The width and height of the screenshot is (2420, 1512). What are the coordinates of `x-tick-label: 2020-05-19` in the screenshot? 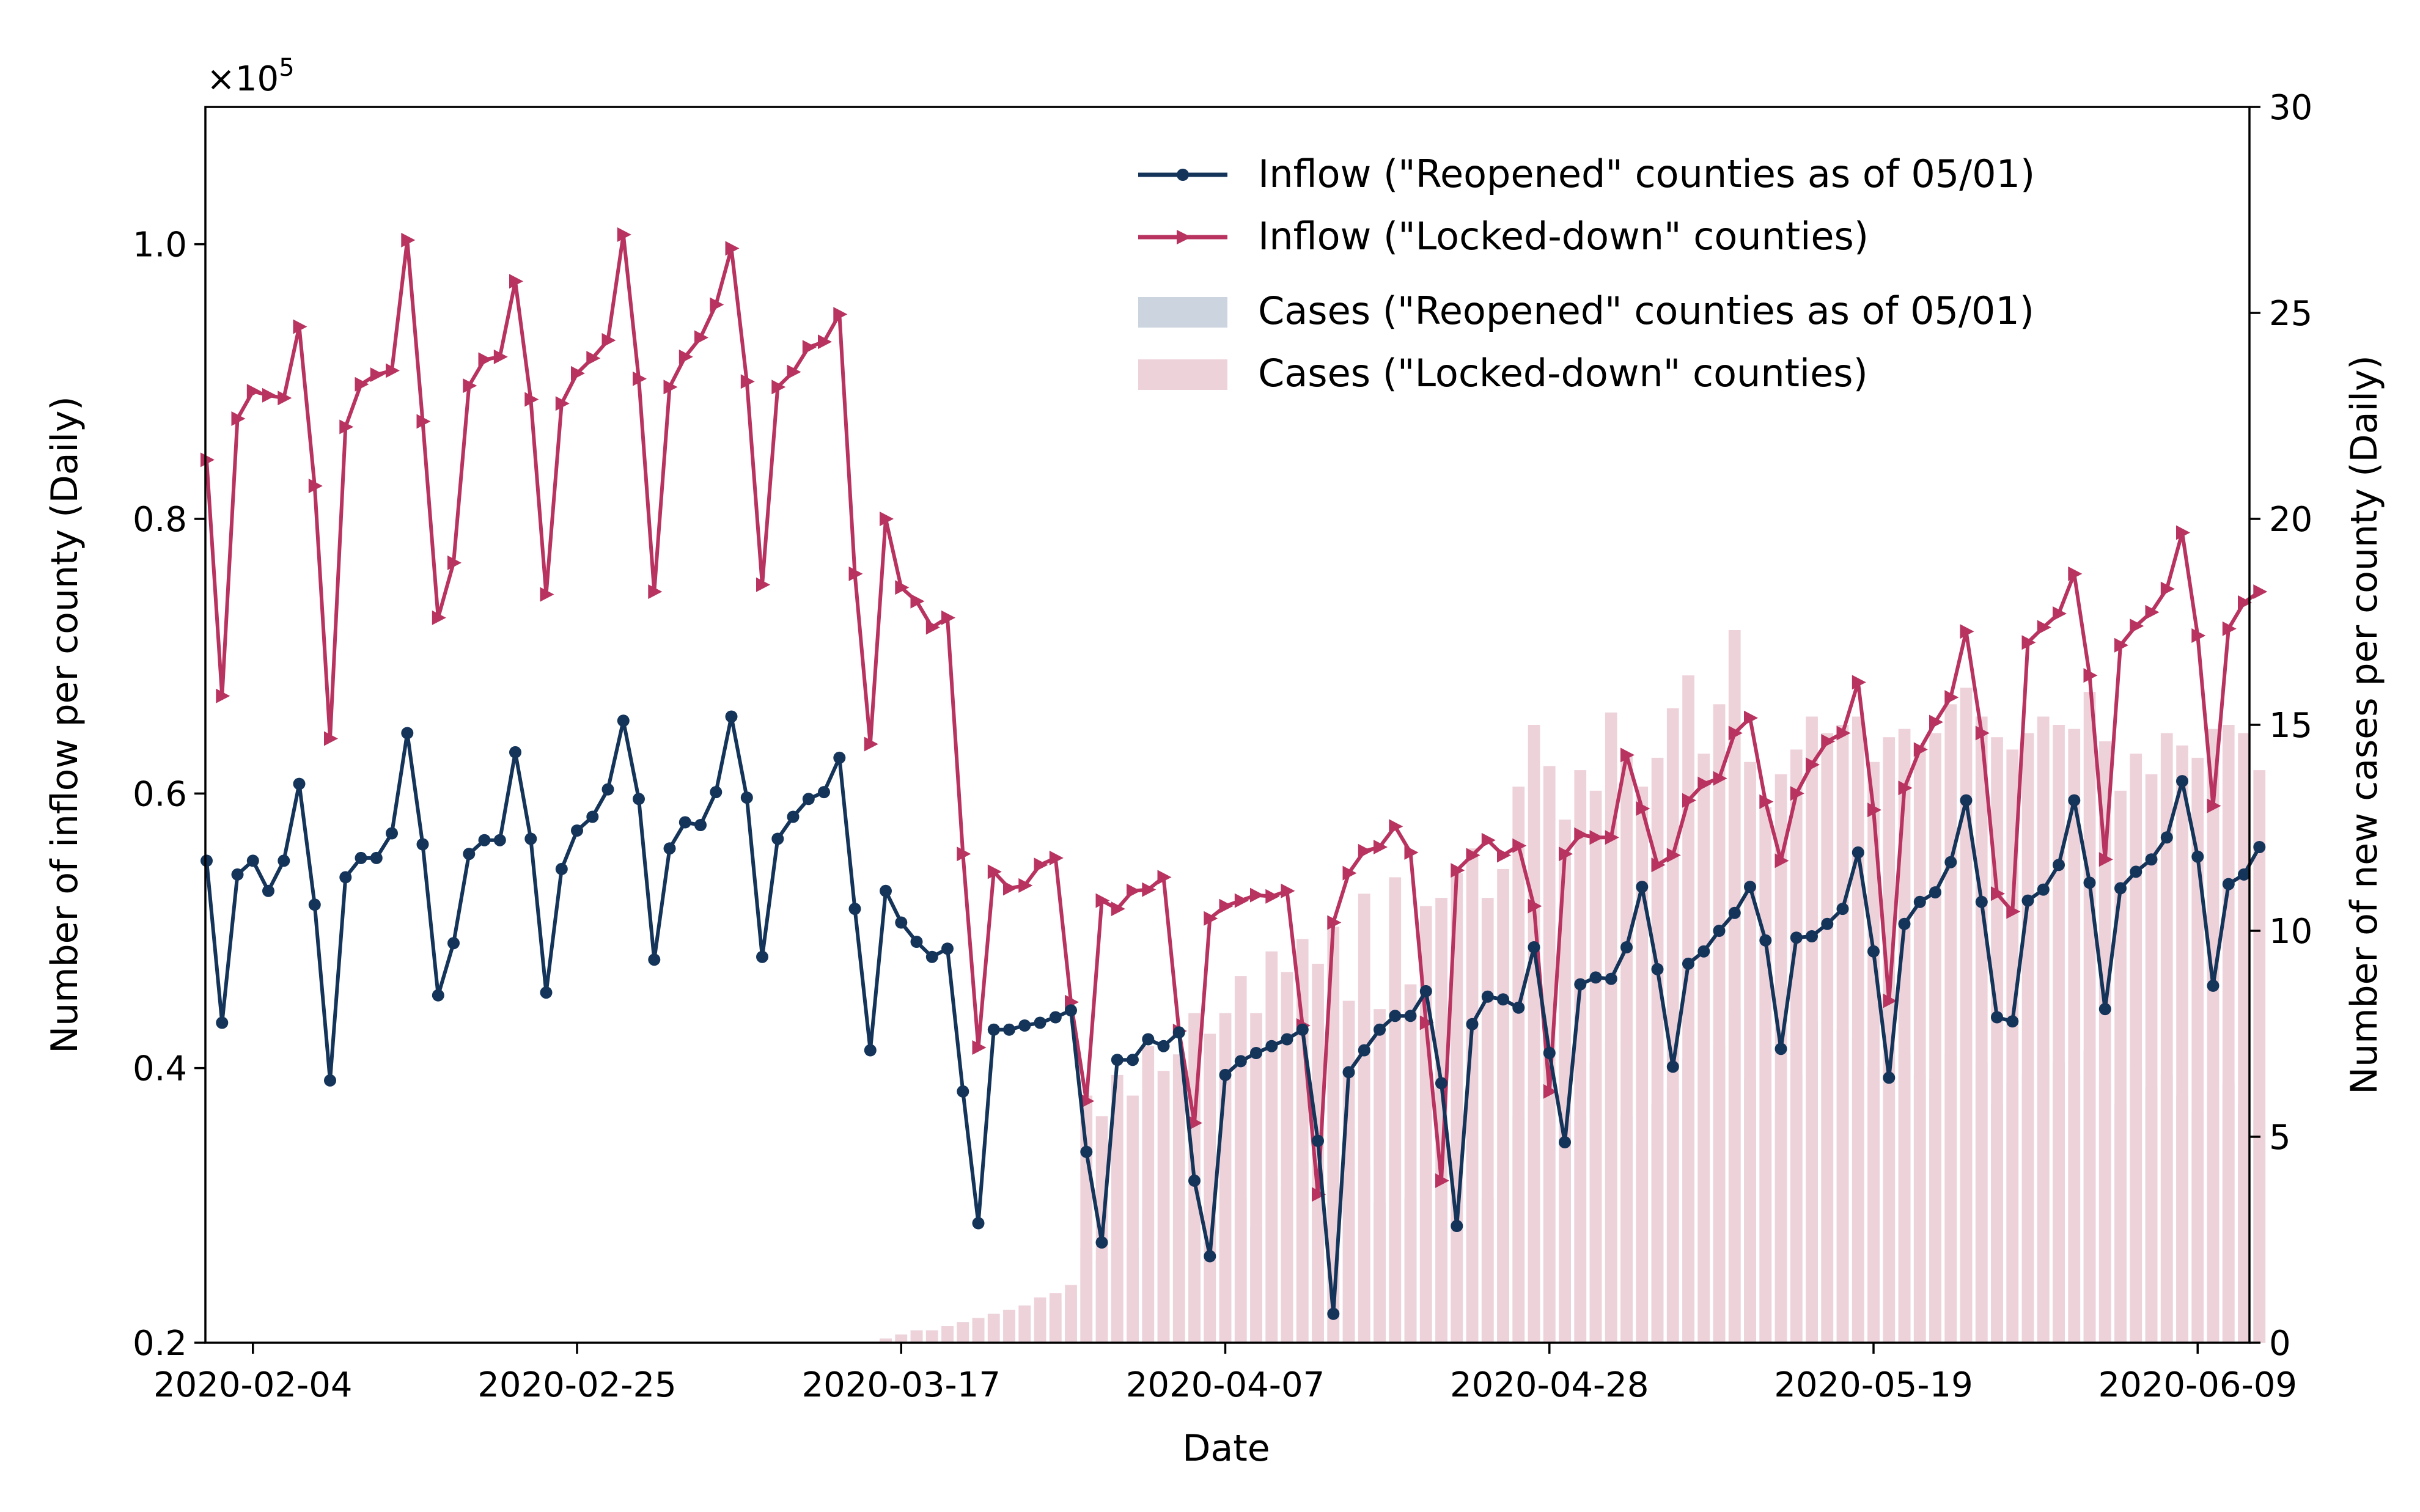 It's located at (1873, 1385).